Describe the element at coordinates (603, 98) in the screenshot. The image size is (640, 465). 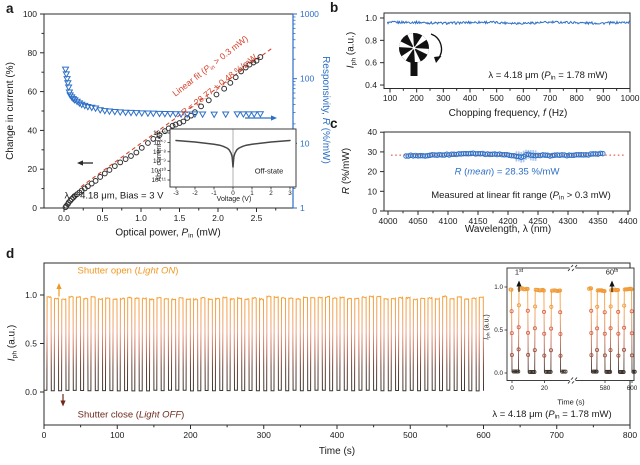
I see `svg-text: 900` at that location.